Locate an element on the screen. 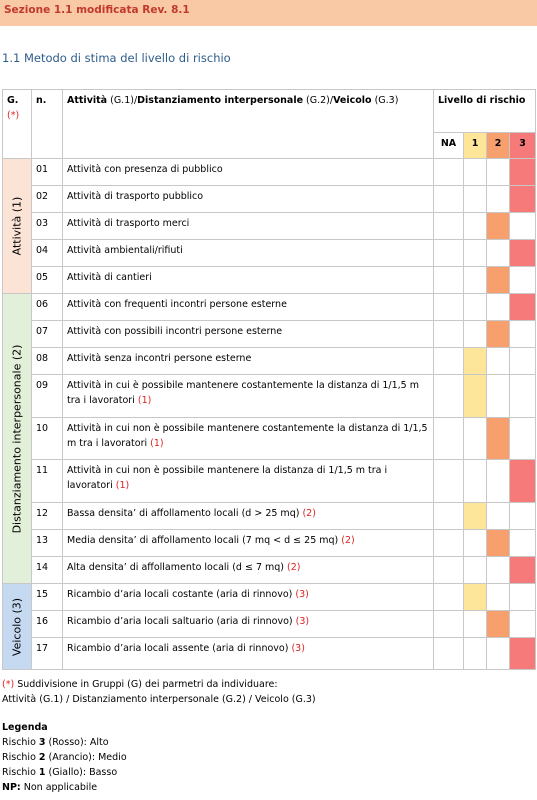 The image size is (537, 800). legend-item-level1: Rischio 1 (Giallo): Basso is located at coordinates (60, 772).